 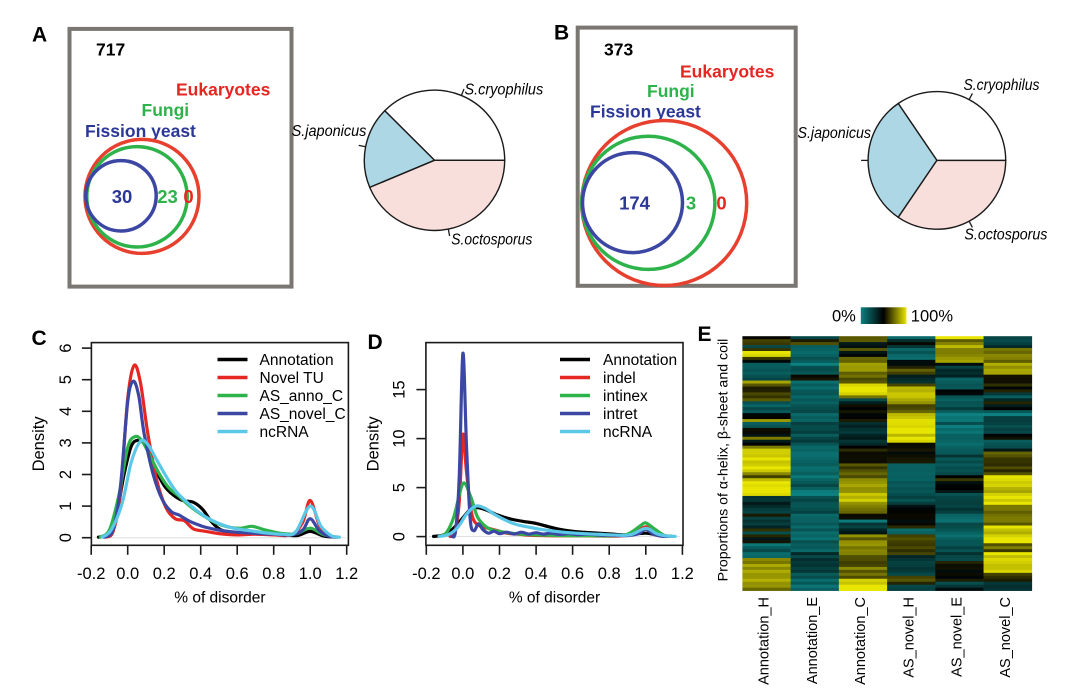 I want to click on svg-text: 10, so click(x=400, y=438).